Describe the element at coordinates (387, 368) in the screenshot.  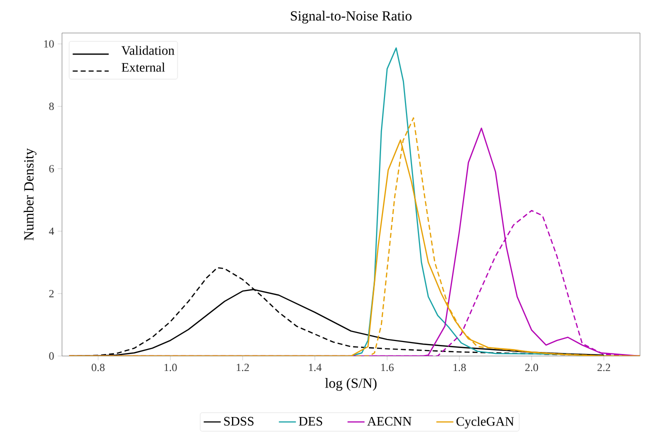
I see `x-tick-label: 1.6` at that location.